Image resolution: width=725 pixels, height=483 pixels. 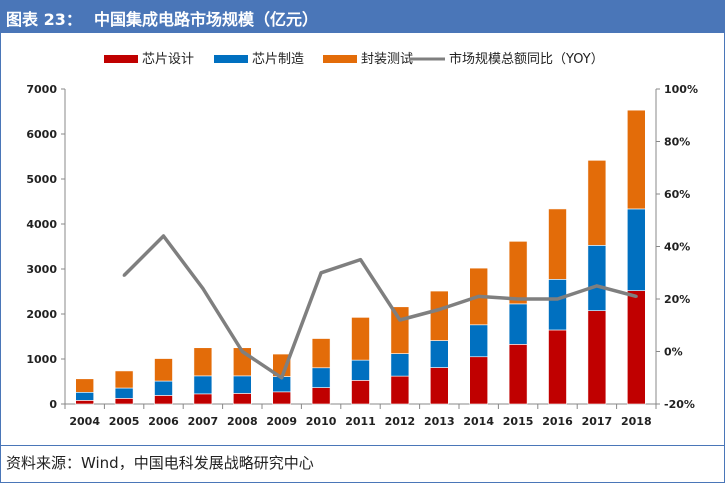 What do you see at coordinates (518, 421) in the screenshot?
I see `x-tick-label: 2015` at bounding box center [518, 421].